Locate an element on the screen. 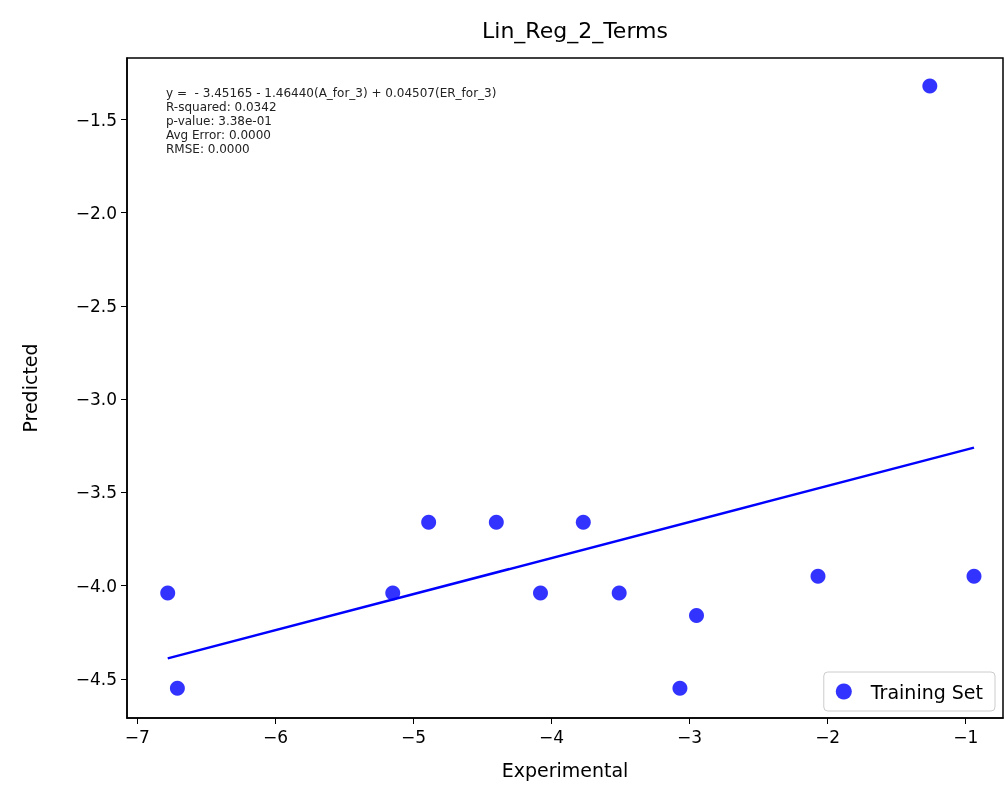 The width and height of the screenshot is (1005, 797). legend-label: Training Set is located at coordinates (926, 691).